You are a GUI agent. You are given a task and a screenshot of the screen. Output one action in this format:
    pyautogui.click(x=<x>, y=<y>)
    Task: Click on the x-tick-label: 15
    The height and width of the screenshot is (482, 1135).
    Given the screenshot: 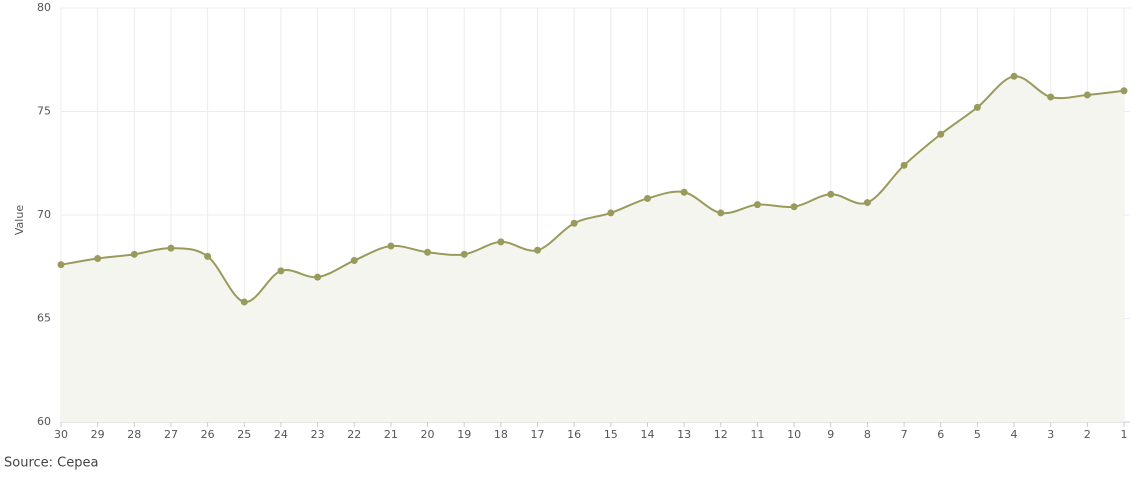 What is the action you would take?
    pyautogui.click(x=611, y=434)
    